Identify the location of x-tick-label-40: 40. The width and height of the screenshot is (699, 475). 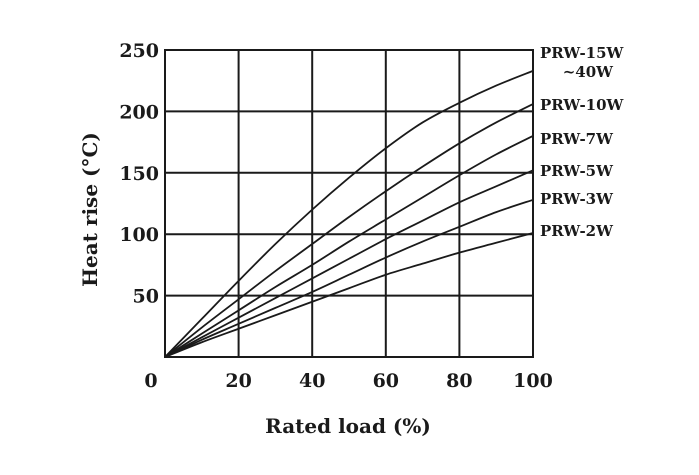
(312, 381).